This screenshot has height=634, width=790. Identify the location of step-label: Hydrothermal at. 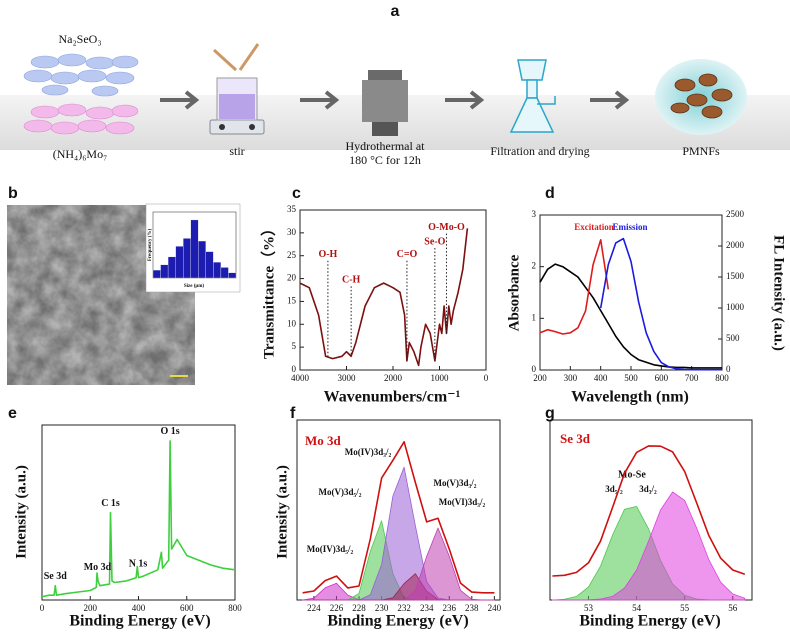
(386, 146).